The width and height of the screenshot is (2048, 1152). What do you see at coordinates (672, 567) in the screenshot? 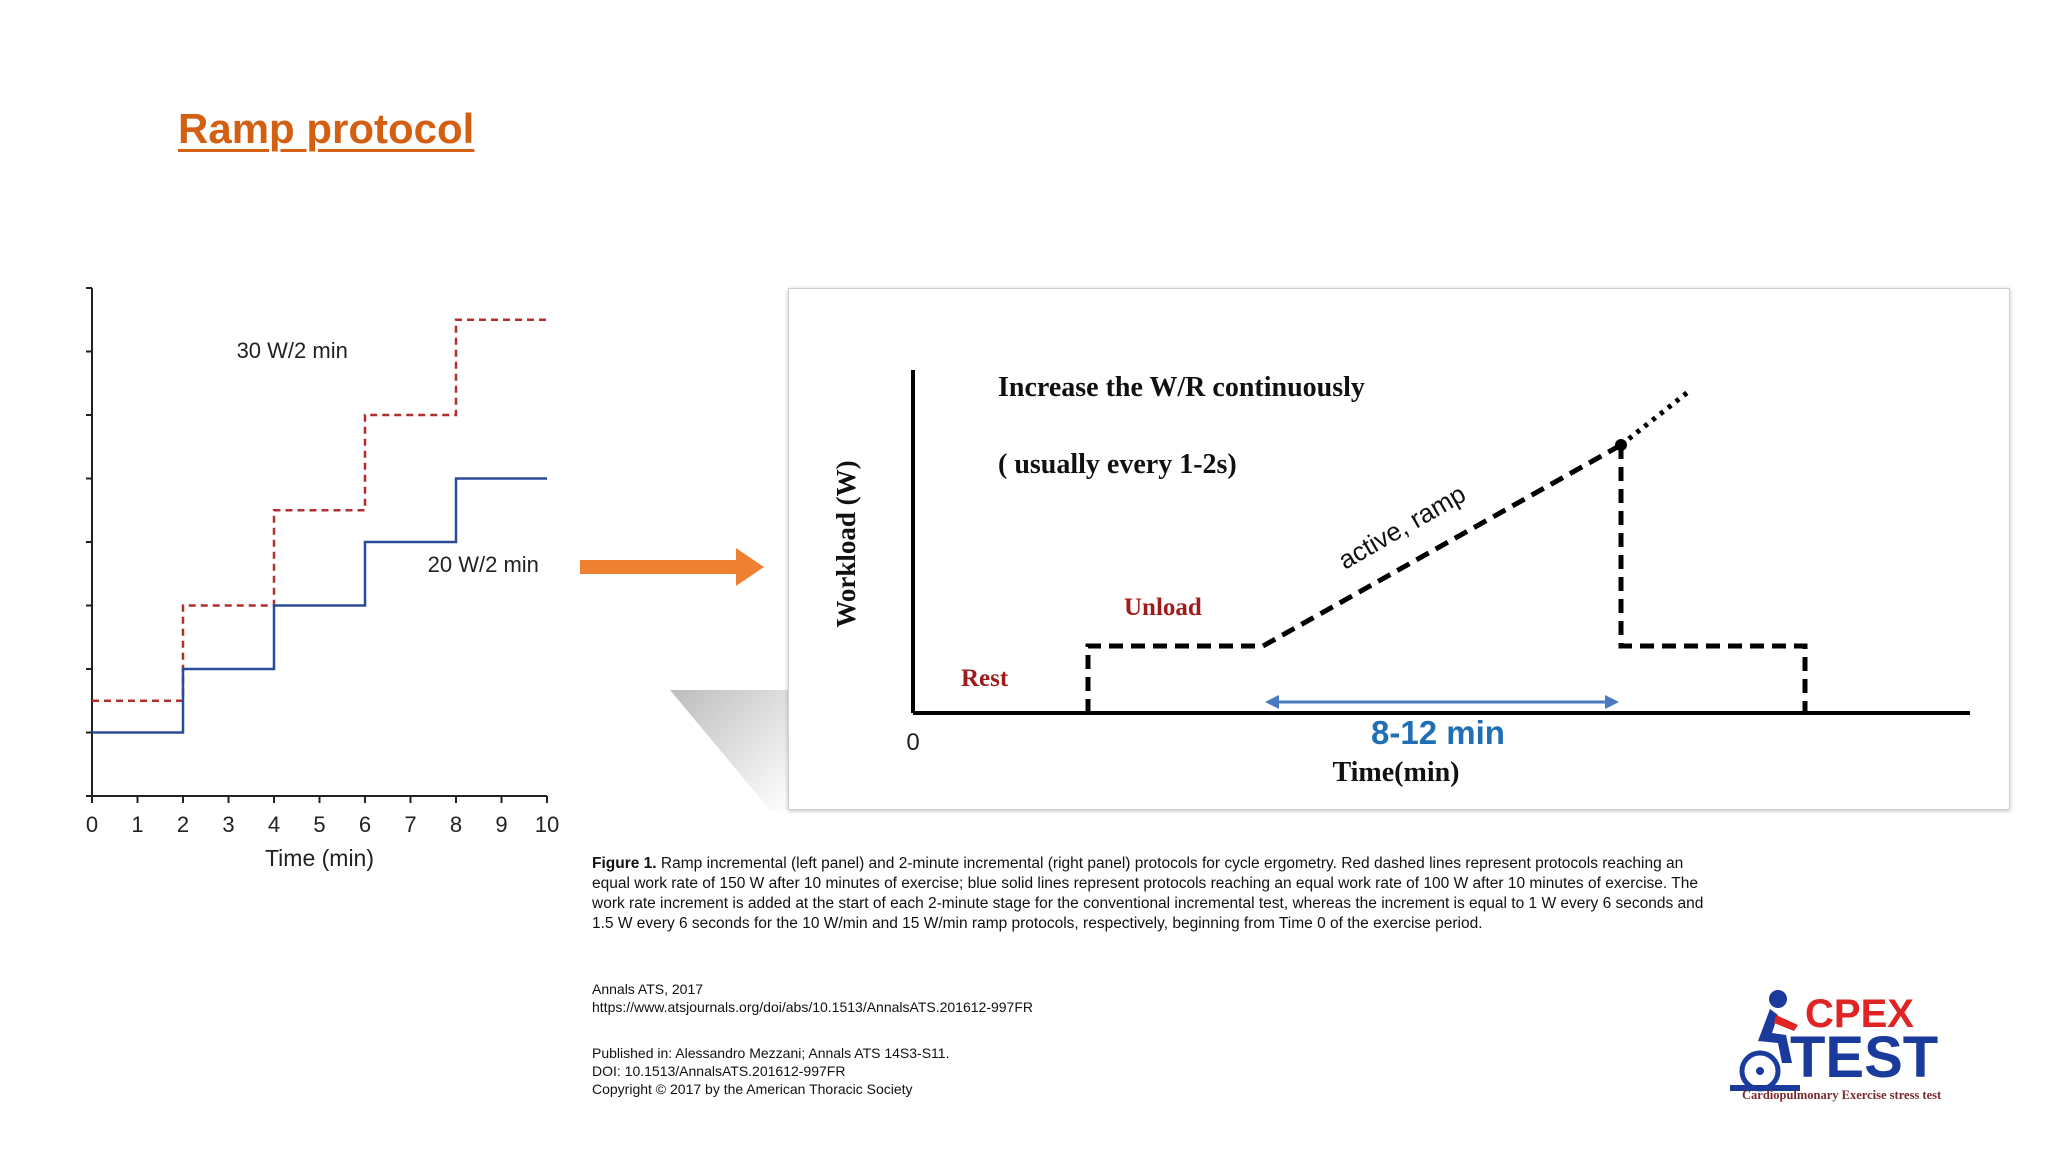
I see `arrow-right-icon` at bounding box center [672, 567].